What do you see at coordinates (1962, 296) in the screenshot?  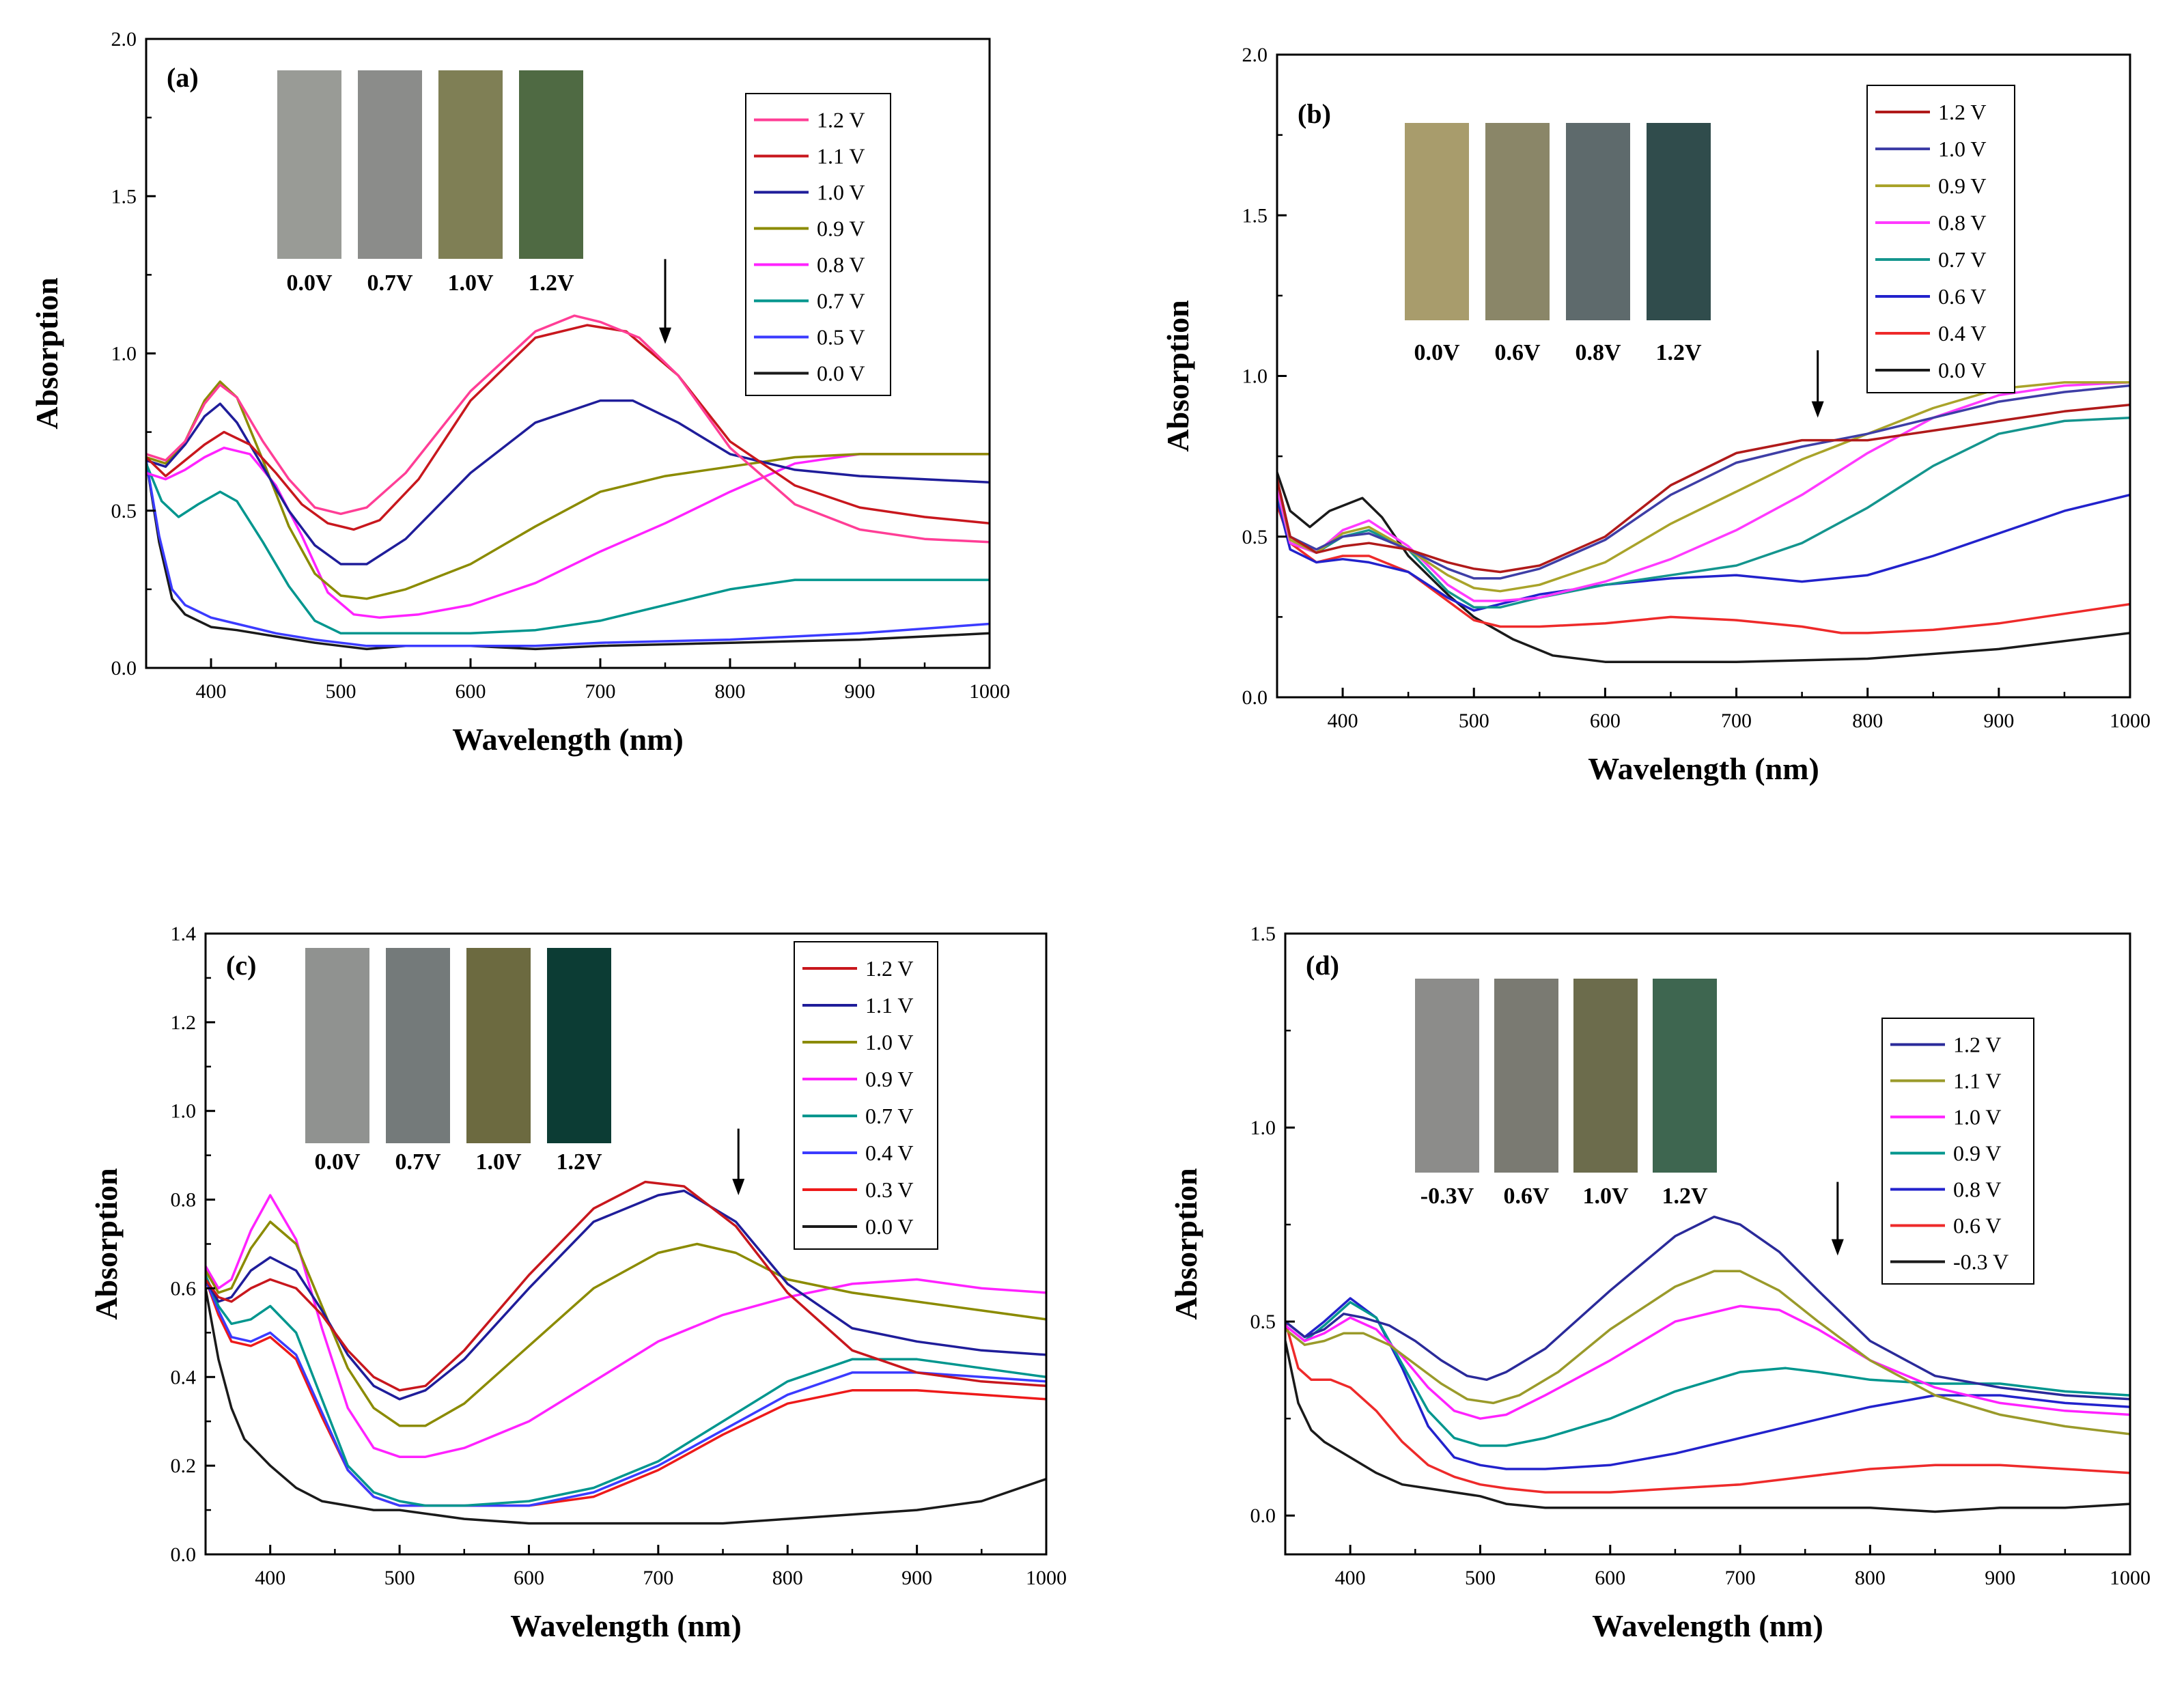 I see `legend-label: 0.6 V` at bounding box center [1962, 296].